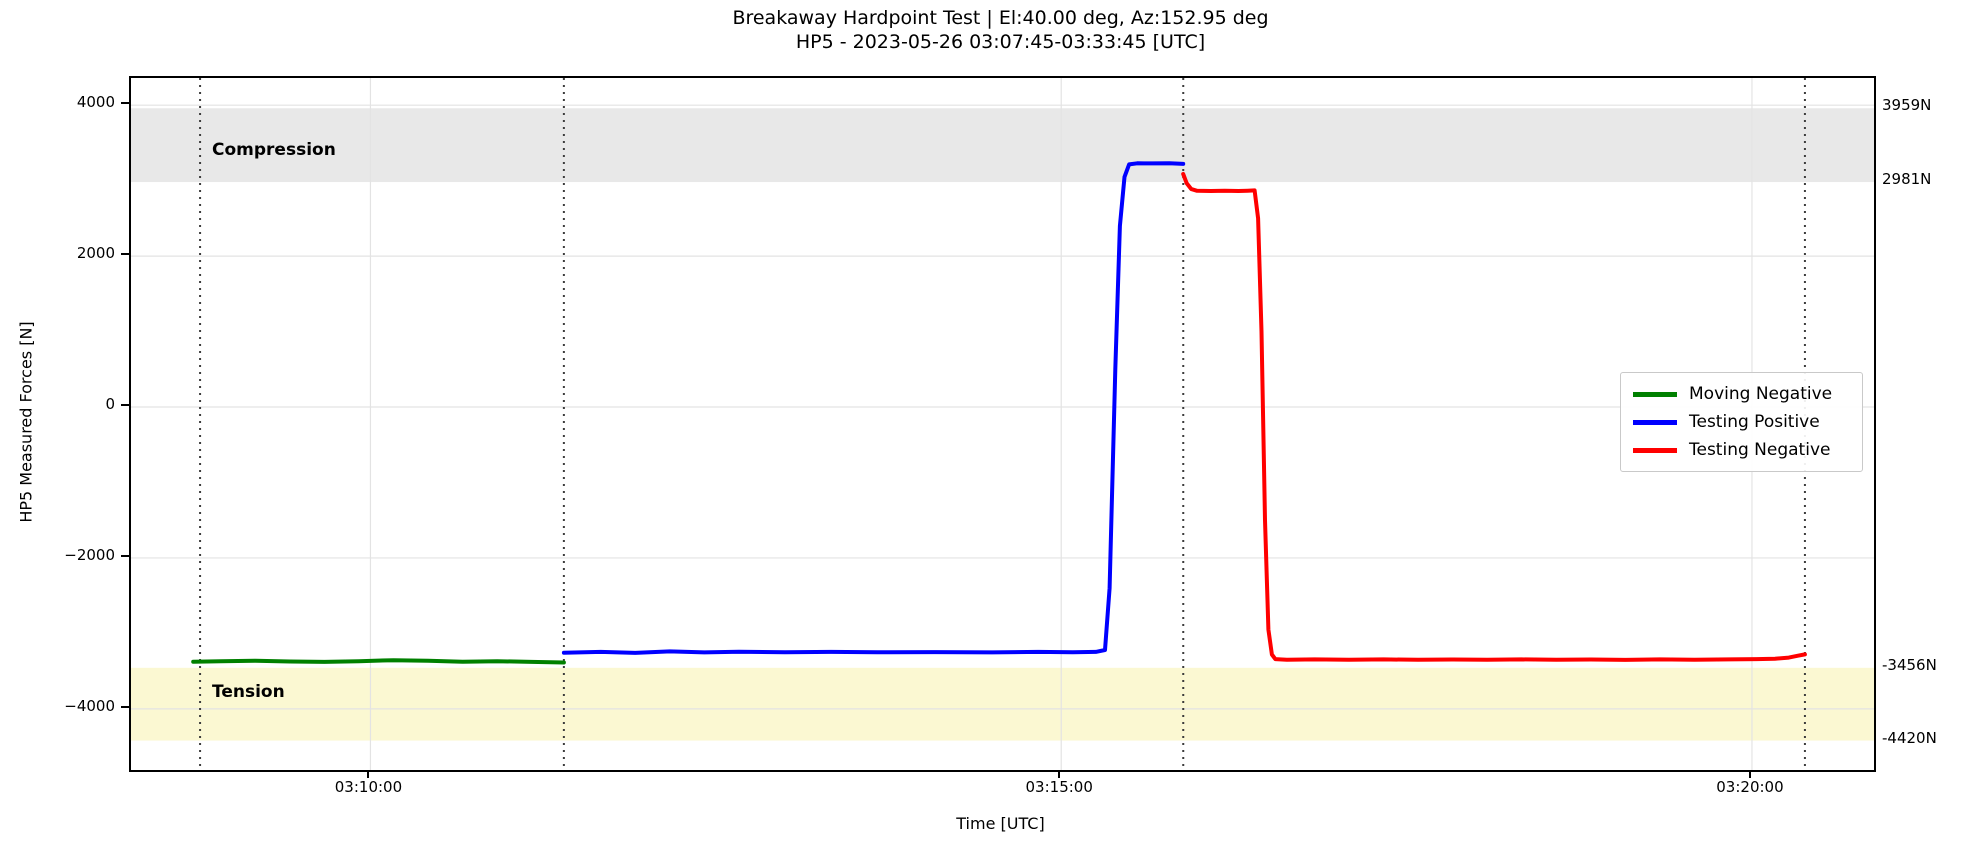  I want to click on legend-item: Testing Negative, so click(1741, 450).